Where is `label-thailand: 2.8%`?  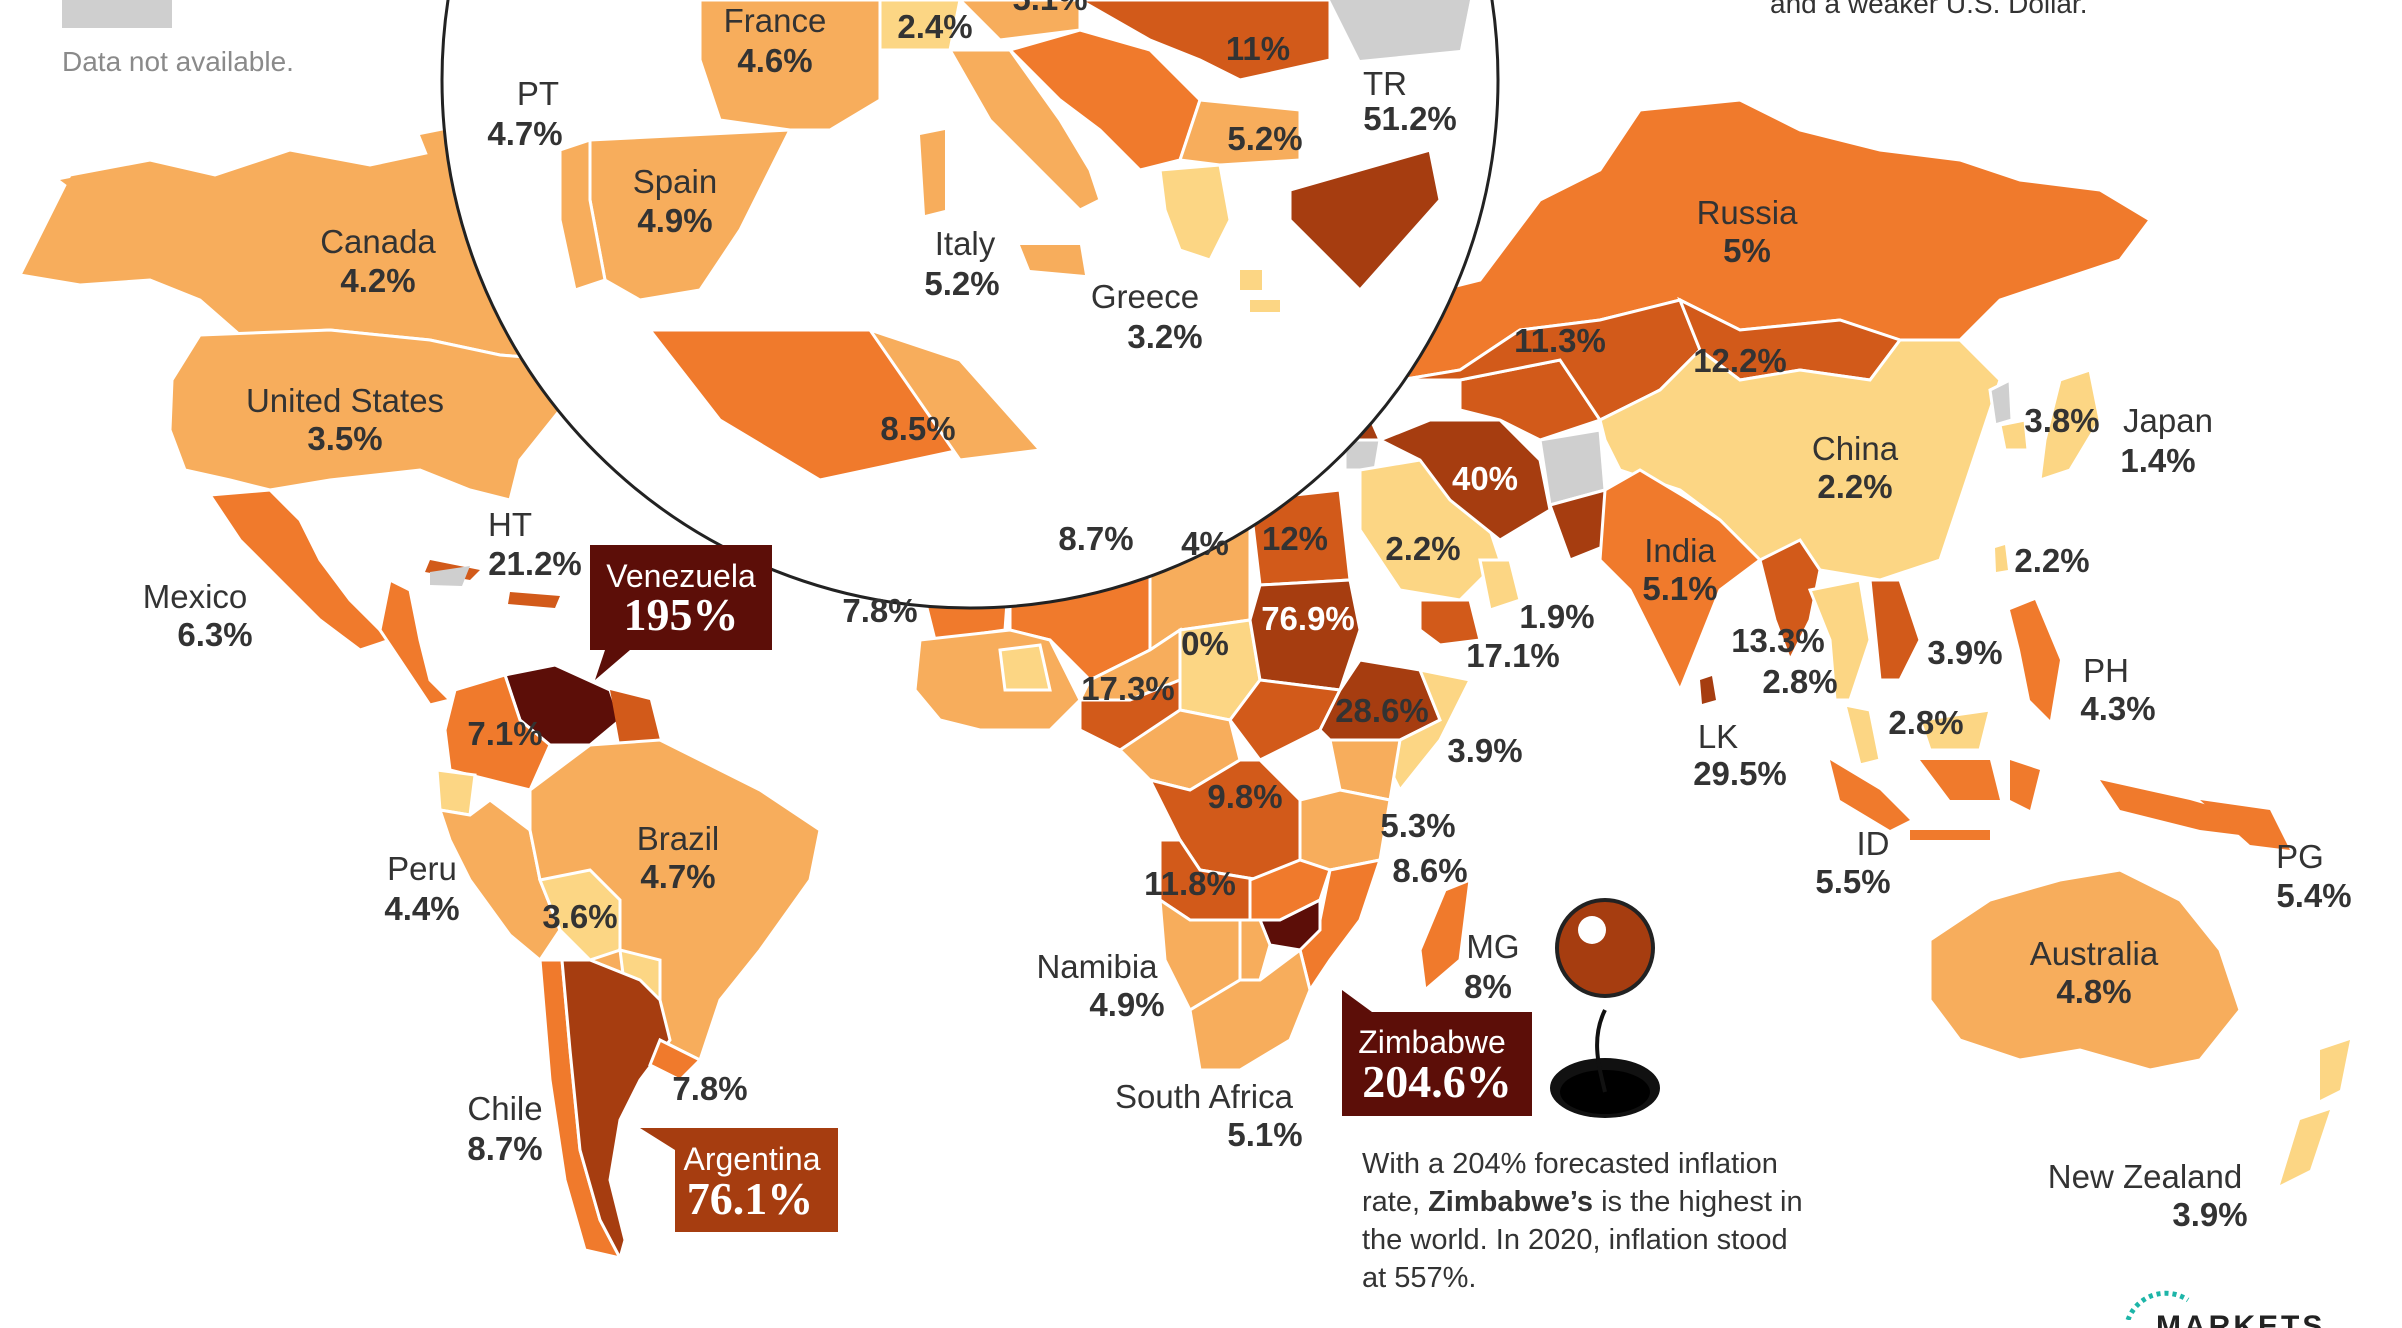 label-thailand: 2.8% is located at coordinates (1799, 681).